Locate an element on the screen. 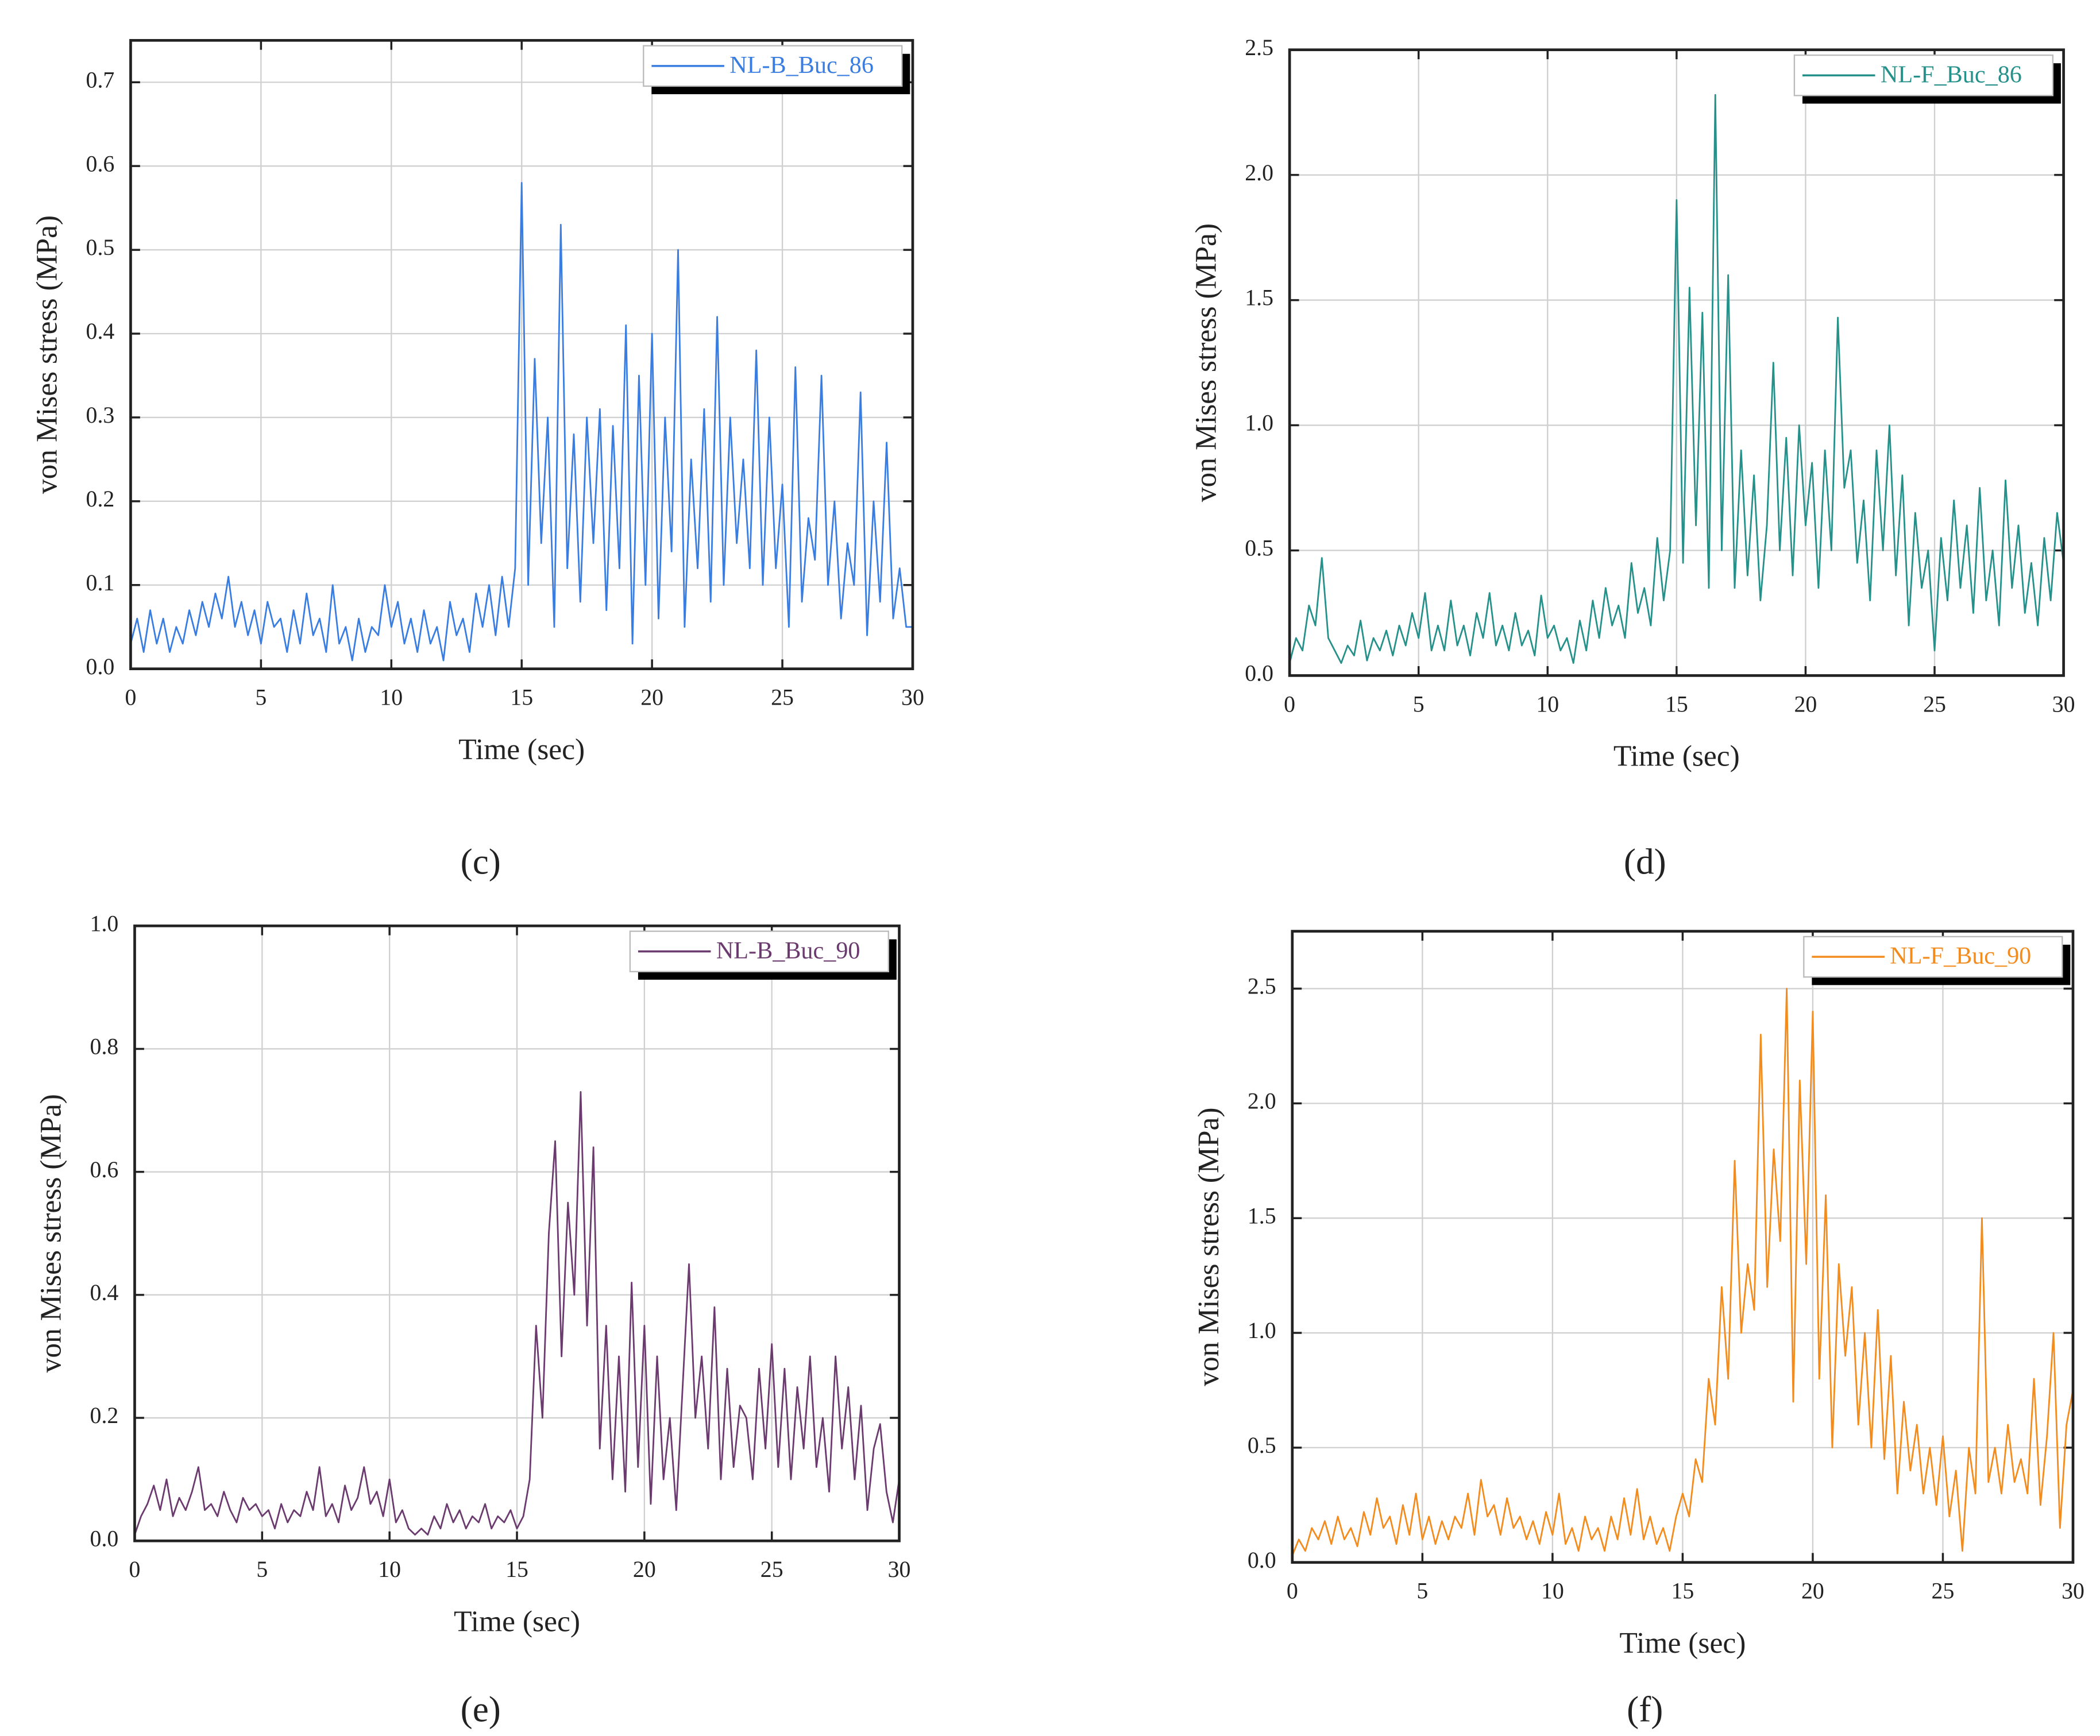 This screenshot has width=2100, height=1736. y-tick-label: 0.7 is located at coordinates (100, 79).